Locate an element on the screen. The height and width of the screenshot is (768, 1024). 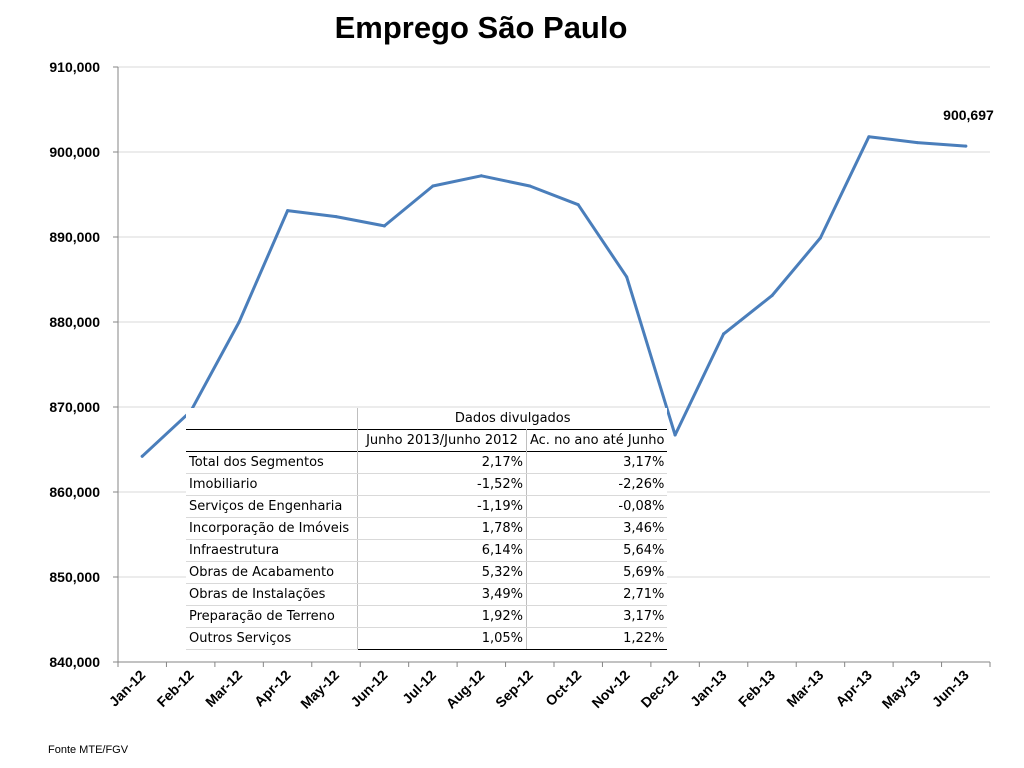
table-cell-junho-2013: 3,49% is located at coordinates (442, 594).